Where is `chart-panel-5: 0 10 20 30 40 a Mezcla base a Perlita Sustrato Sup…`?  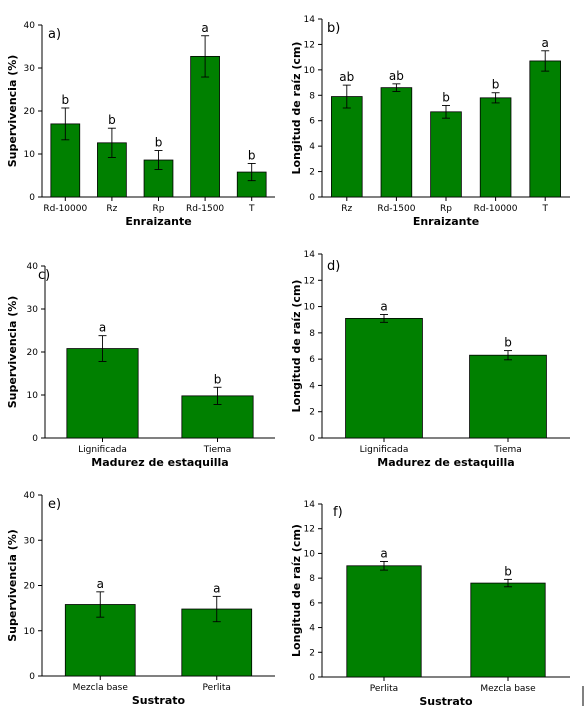 chart-panel-5: 0 10 20 30 40 a Mezcla base a Perlita Sustrato Sup… is located at coordinates (140, 599).